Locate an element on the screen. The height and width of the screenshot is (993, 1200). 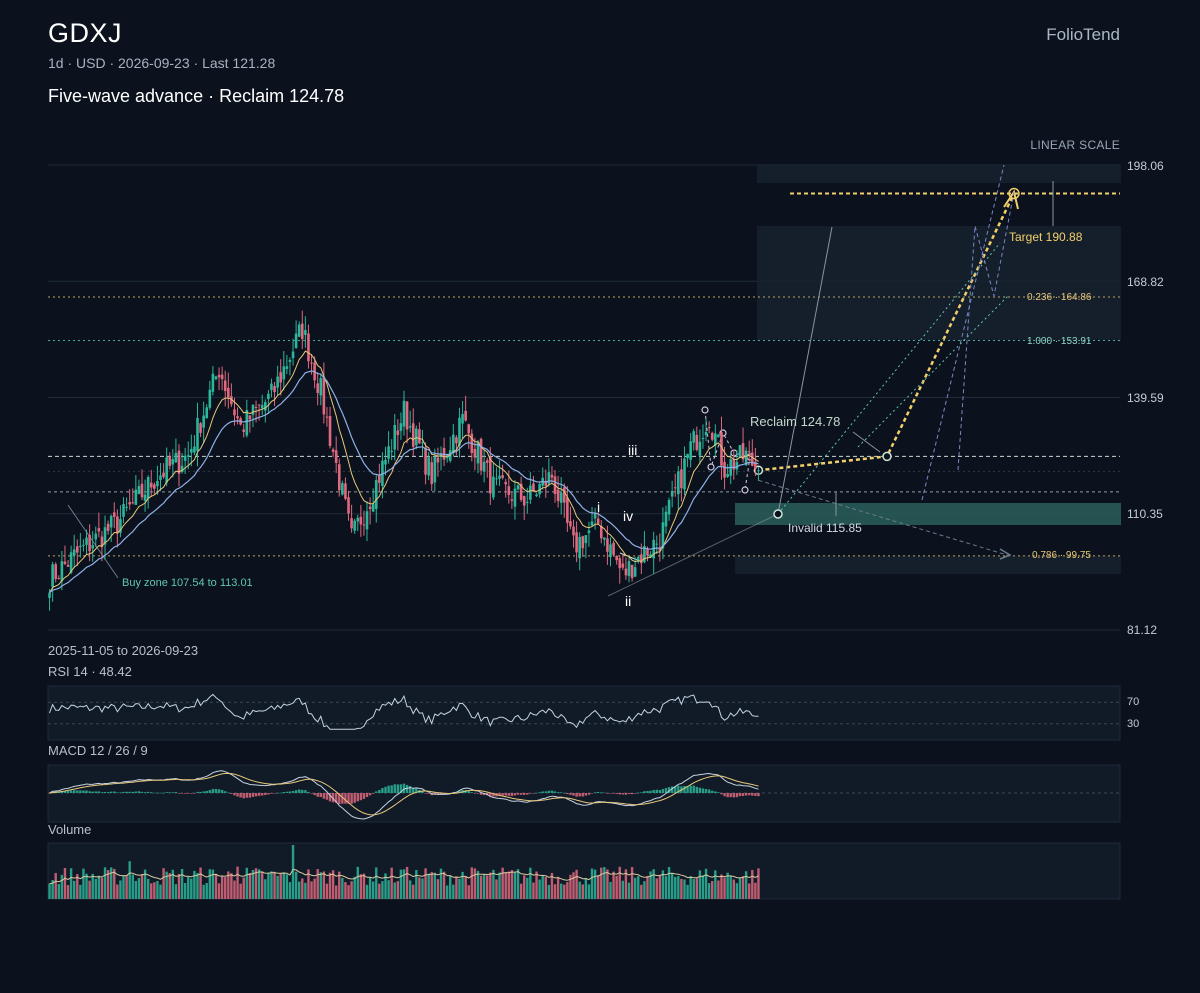
chart-subtitle: 1d · USD · 2026-09-23 · Last 121.28 is located at coordinates (162, 63).